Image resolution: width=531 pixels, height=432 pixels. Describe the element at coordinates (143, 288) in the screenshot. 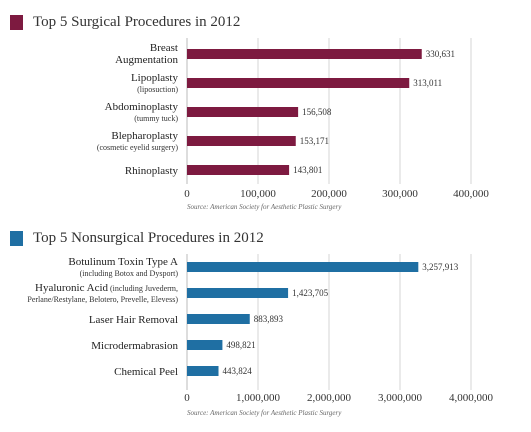

I see `nonsurgical-category-sublabel: (including Juvederm,` at that location.